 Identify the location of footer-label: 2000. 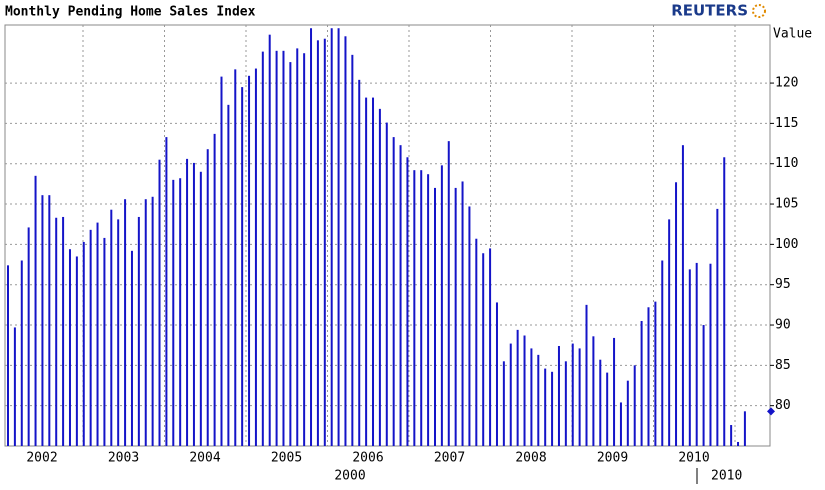
(349, 476).